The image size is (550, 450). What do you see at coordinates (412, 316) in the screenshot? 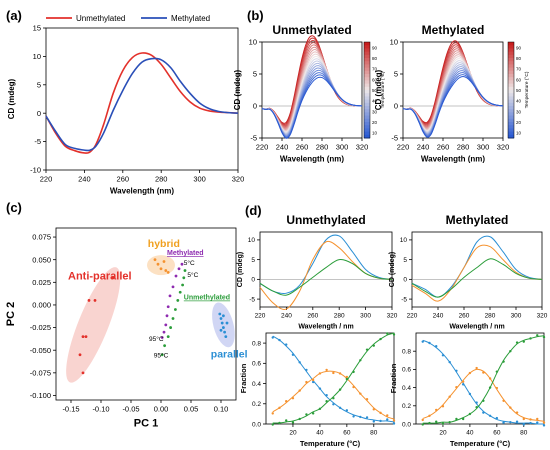
I see `x-tick-label: 220` at bounding box center [412, 316].